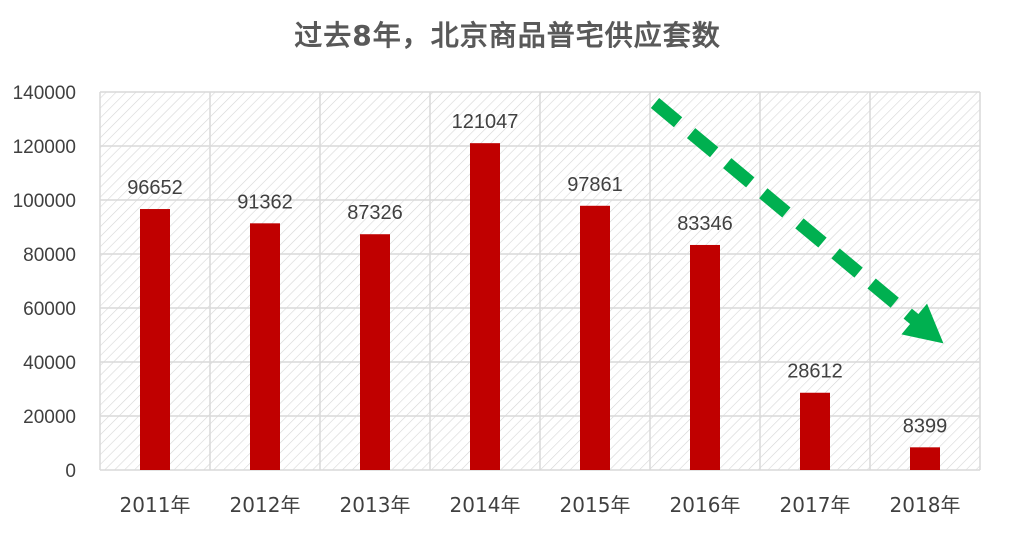 The width and height of the screenshot is (1015, 538). Describe the element at coordinates (595, 505) in the screenshot. I see `x-tick-label: 2015年` at that location.